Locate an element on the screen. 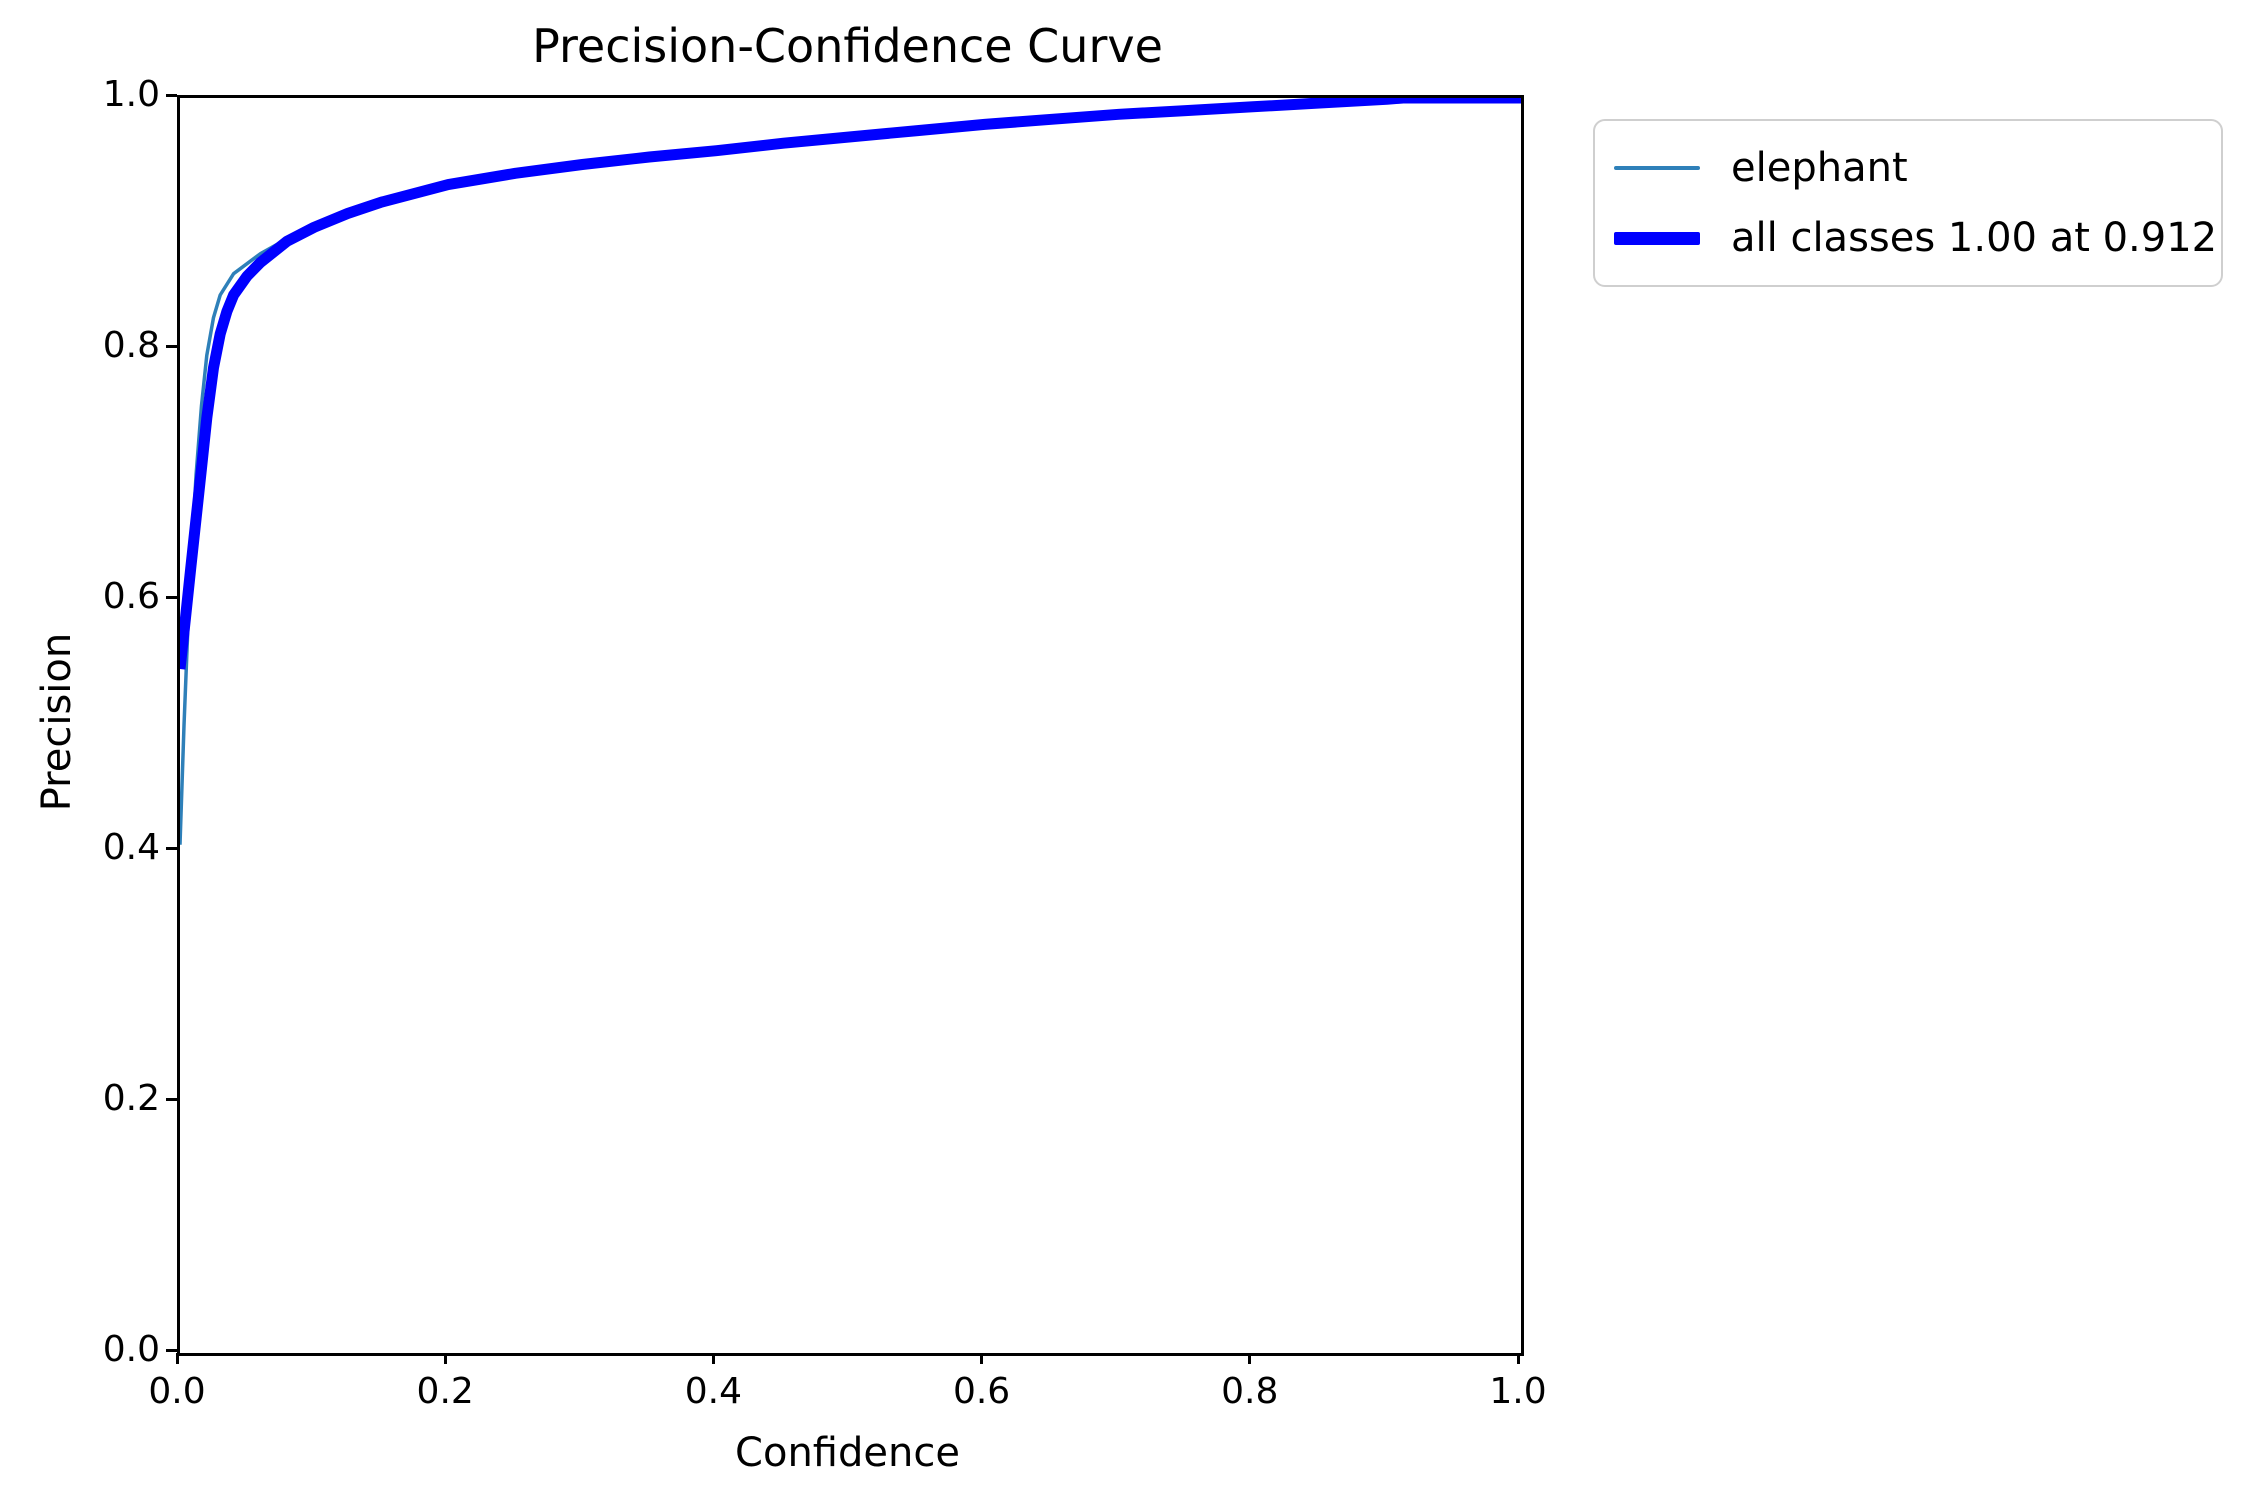 This screenshot has height=1500, width=2250. x-tick-label: 1.0 is located at coordinates (1518, 1391).